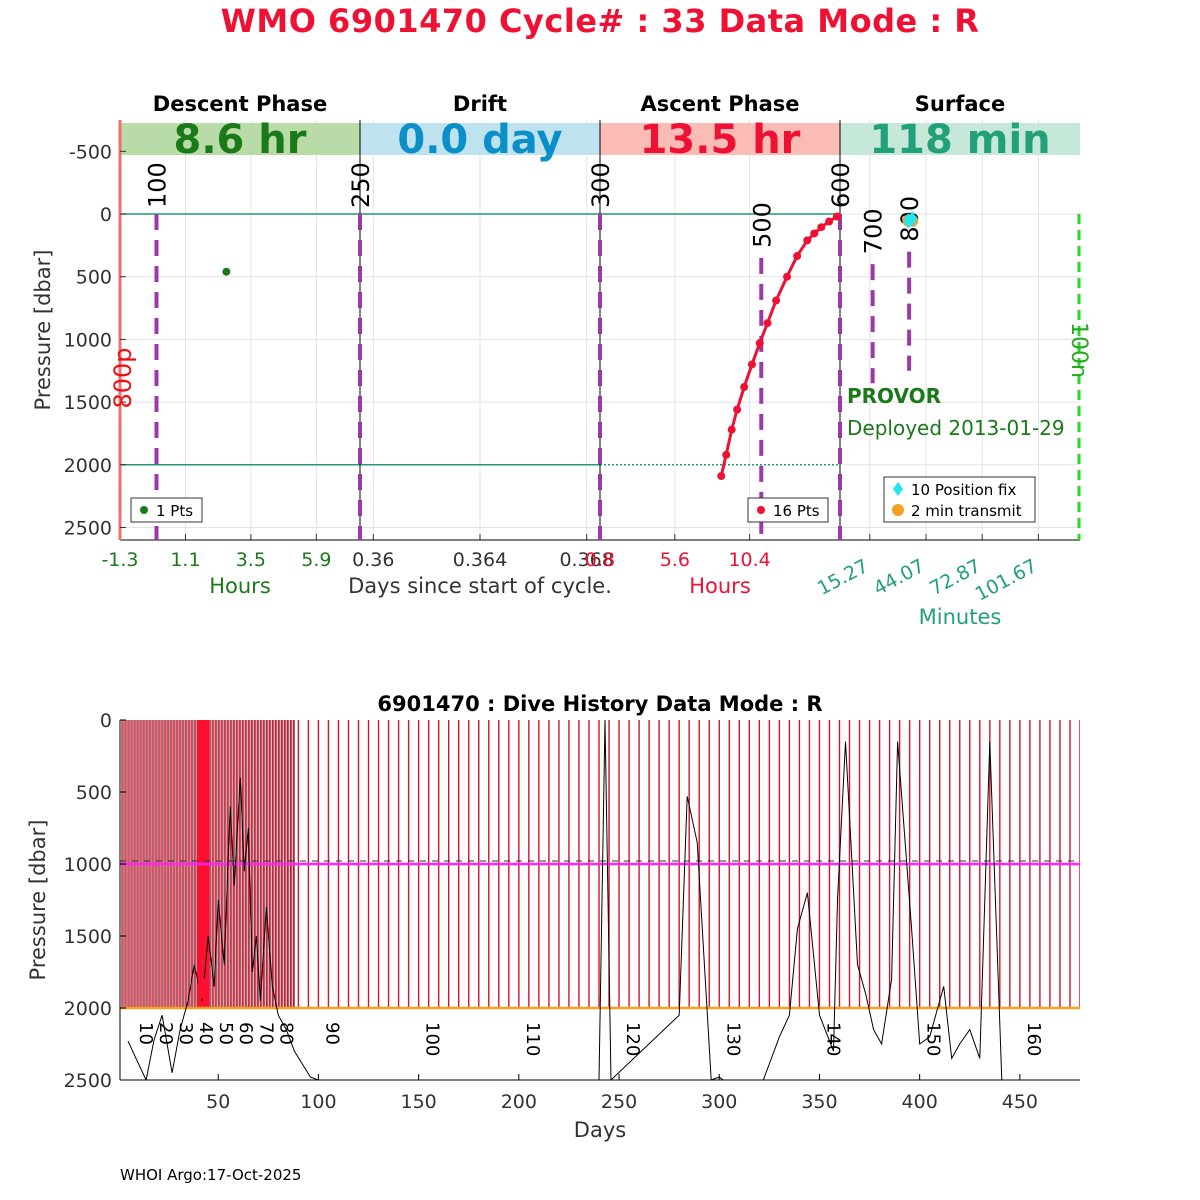 The height and width of the screenshot is (1200, 1200). What do you see at coordinates (245, 1033) in the screenshot?
I see `cycle-number-label: 60` at bounding box center [245, 1033].